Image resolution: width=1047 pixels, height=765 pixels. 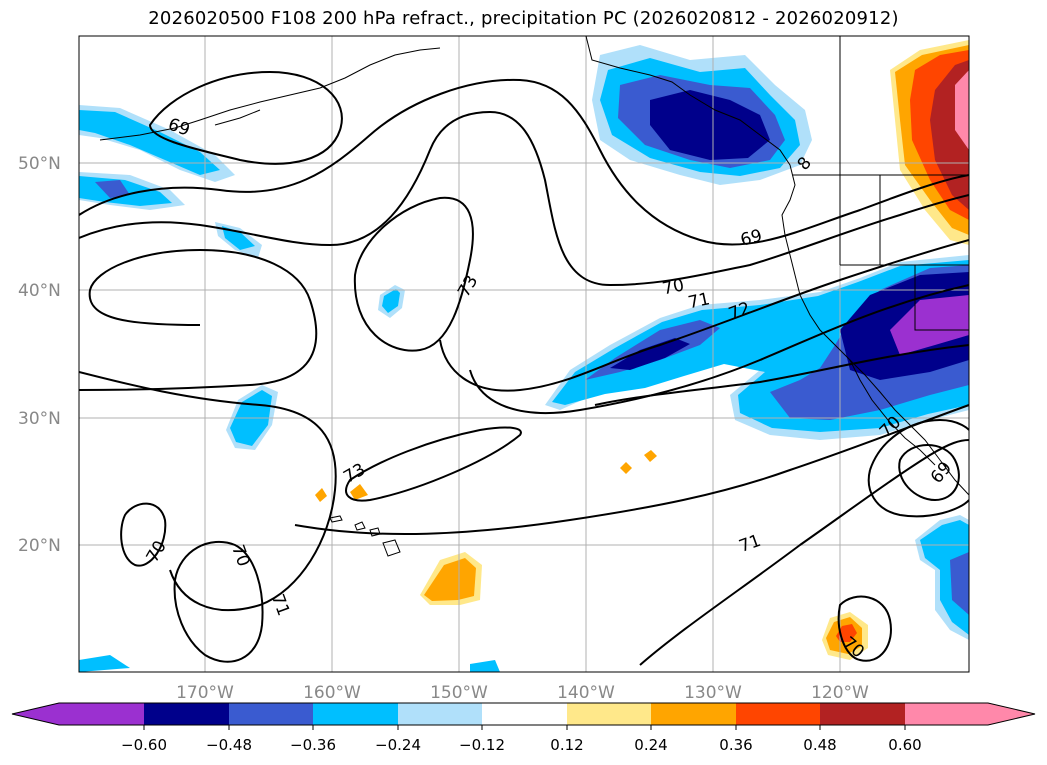 What do you see at coordinates (39, 164) in the screenshot?
I see `lat-label-50n: 50°N` at bounding box center [39, 164].